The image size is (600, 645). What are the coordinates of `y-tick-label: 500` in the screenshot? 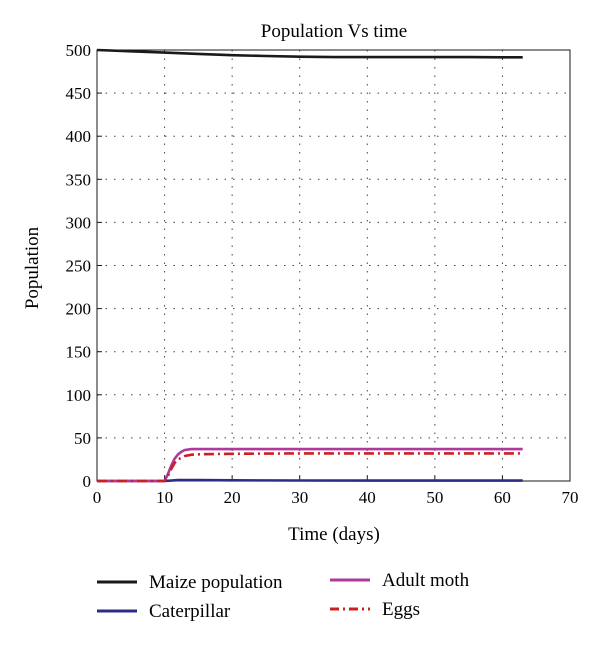 It's located at (79, 50).